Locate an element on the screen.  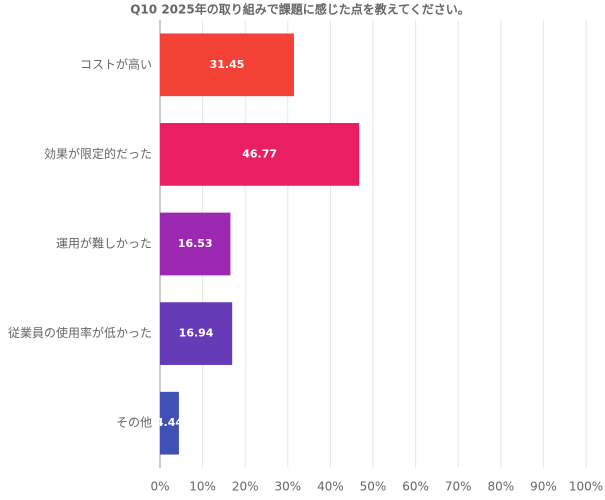
value-label: 46.77 is located at coordinates (259, 153).